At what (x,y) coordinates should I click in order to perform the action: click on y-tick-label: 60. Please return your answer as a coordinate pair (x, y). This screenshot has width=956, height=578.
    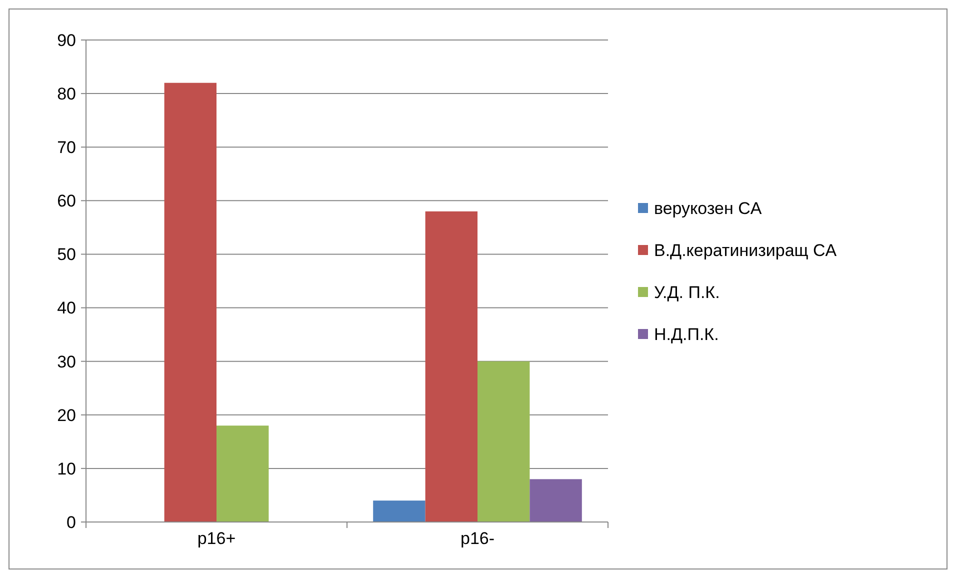
    Looking at the image, I should click on (66, 201).